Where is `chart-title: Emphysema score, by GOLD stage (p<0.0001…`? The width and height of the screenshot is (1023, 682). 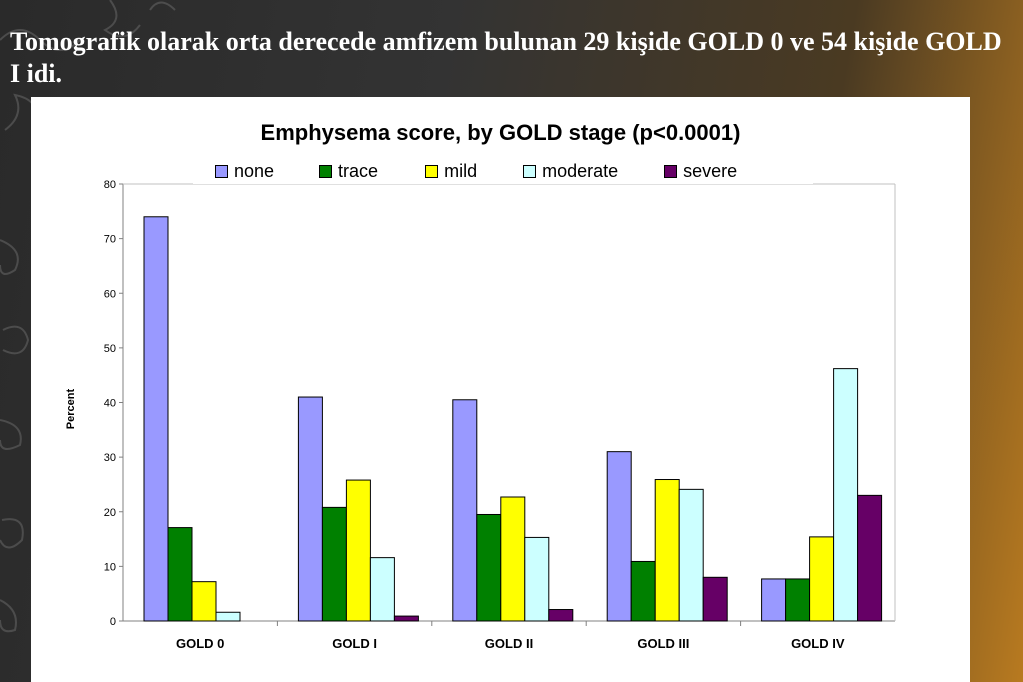
chart-title: Emphysema score, by GOLD stage (p<0.0001… is located at coordinates (500, 132).